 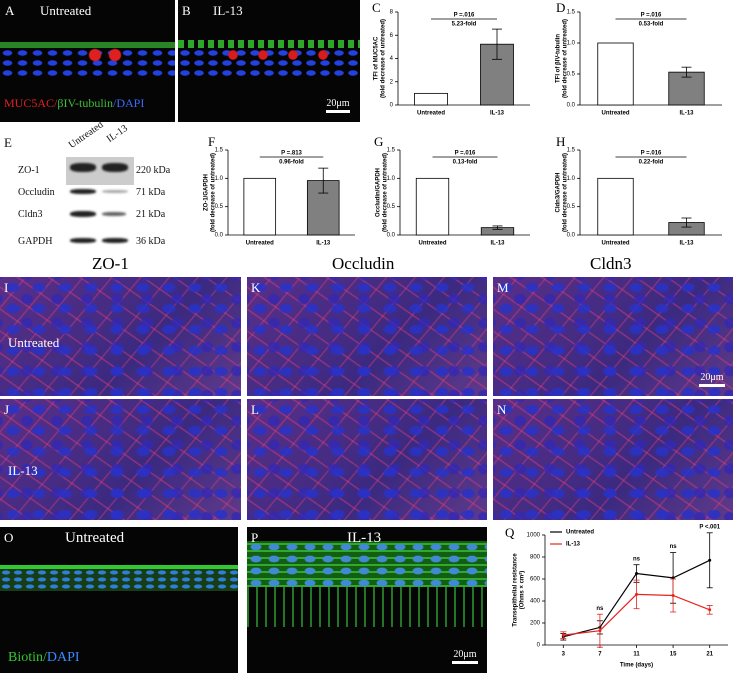 I want to click on y-axis-label: Transepithelial resistance, so click(x=516, y=590).